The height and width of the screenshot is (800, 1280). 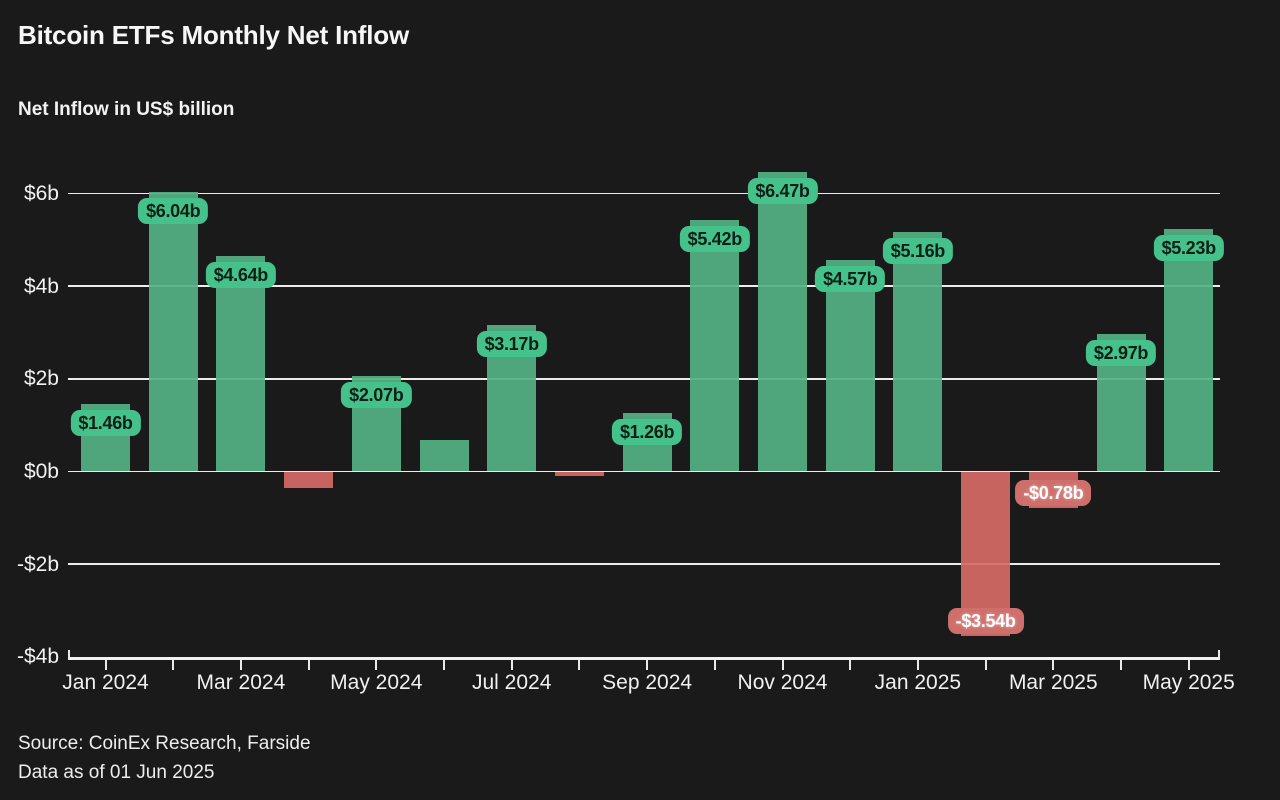 What do you see at coordinates (714, 239) in the screenshot?
I see `bar-value-label: $5.42b` at bounding box center [714, 239].